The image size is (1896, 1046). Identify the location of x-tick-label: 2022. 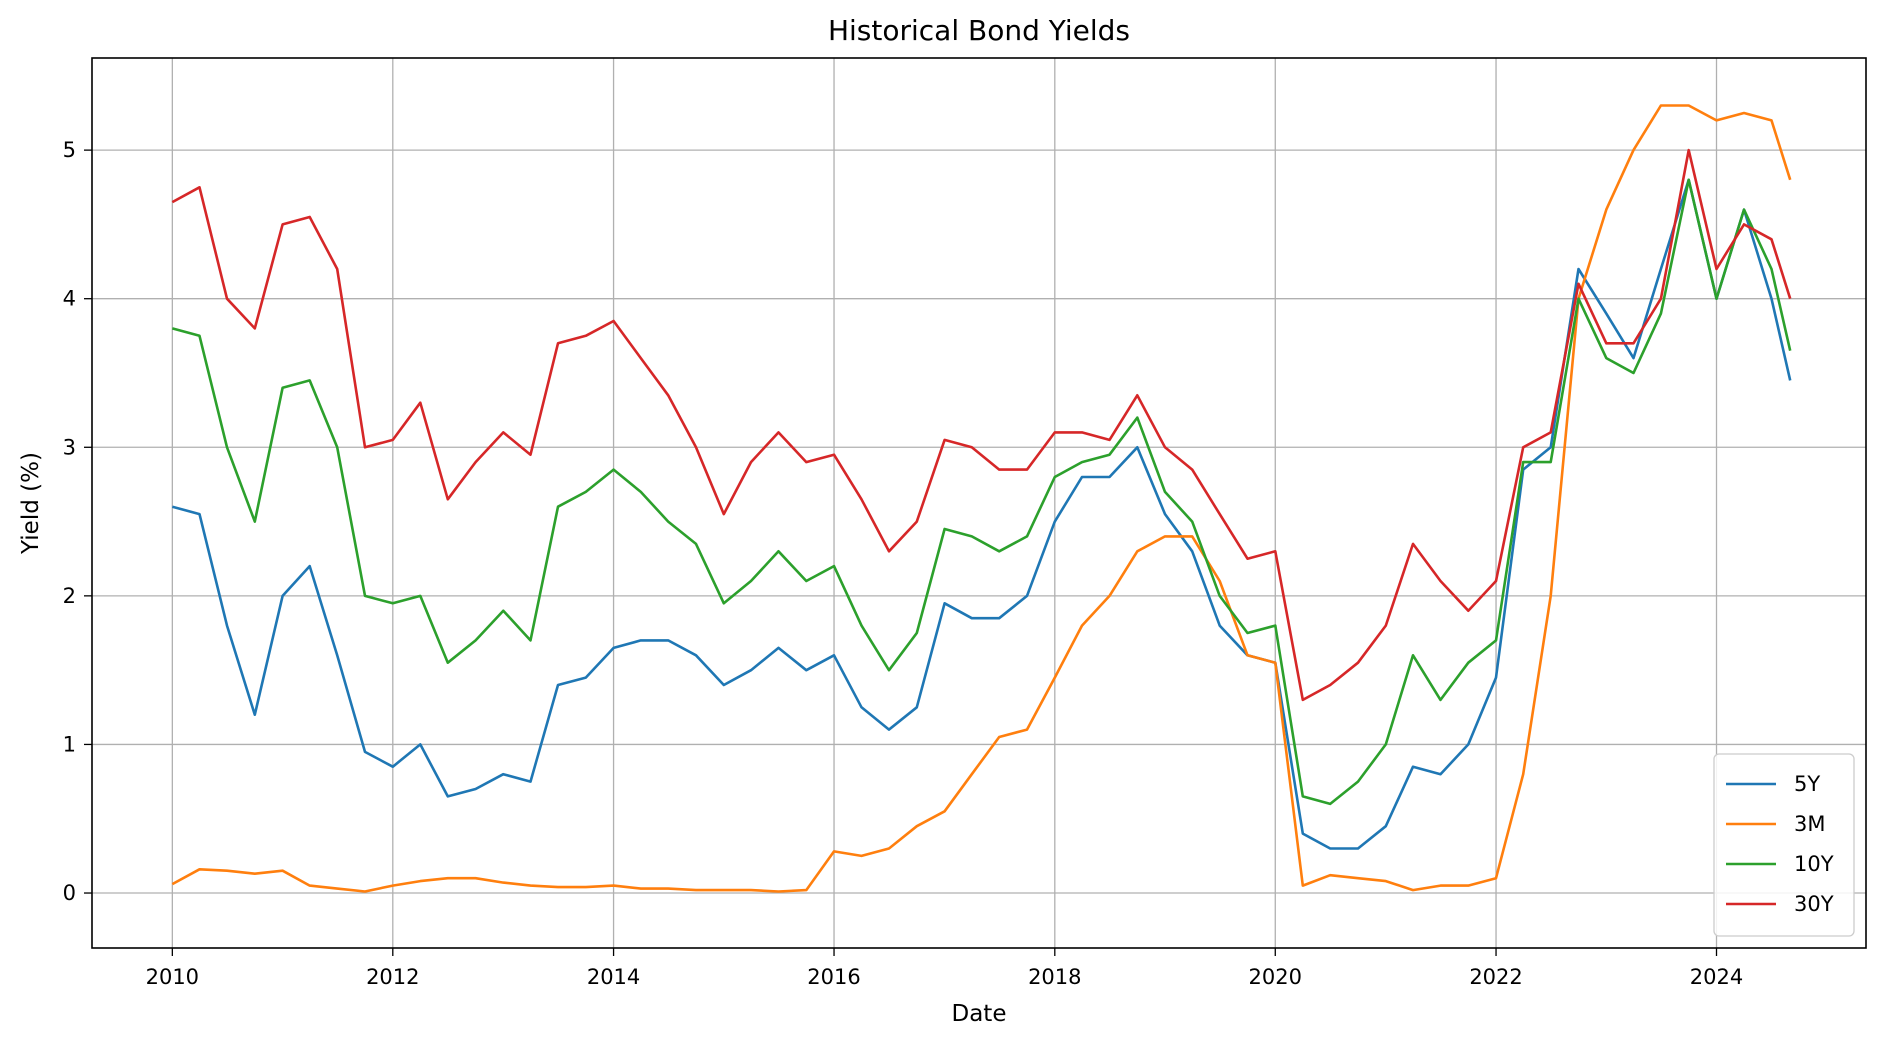
(1495, 977).